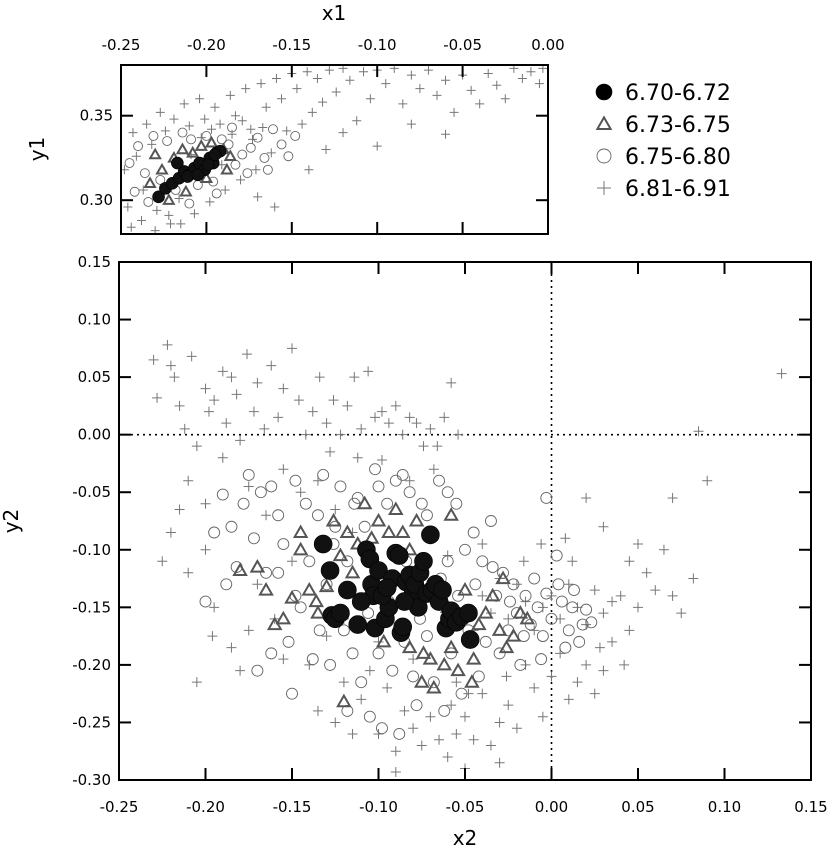  What do you see at coordinates (11, 521) in the screenshot?
I see `main-y-axis-label: y2` at bounding box center [11, 521].